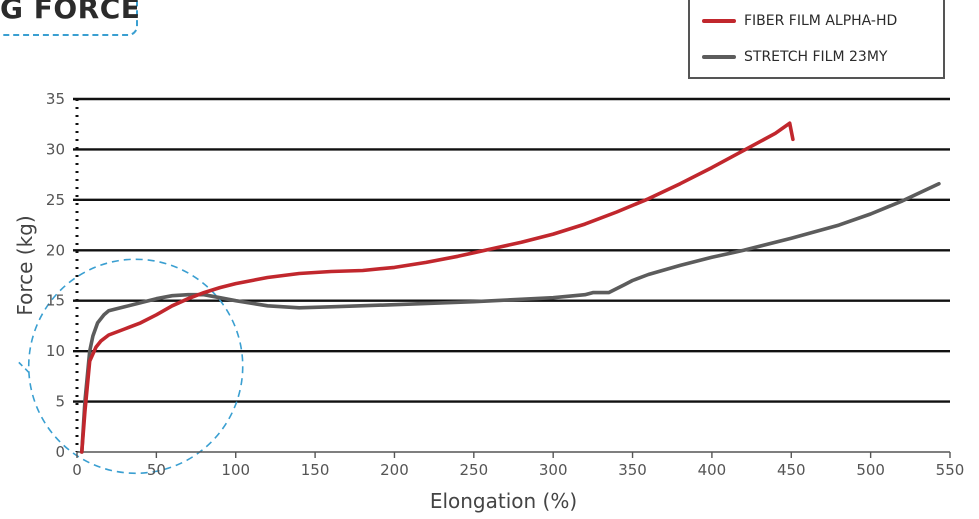 This screenshot has width=979, height=519. Describe the element at coordinates (553, 470) in the screenshot. I see `x-tick-label-300: 300` at that location.